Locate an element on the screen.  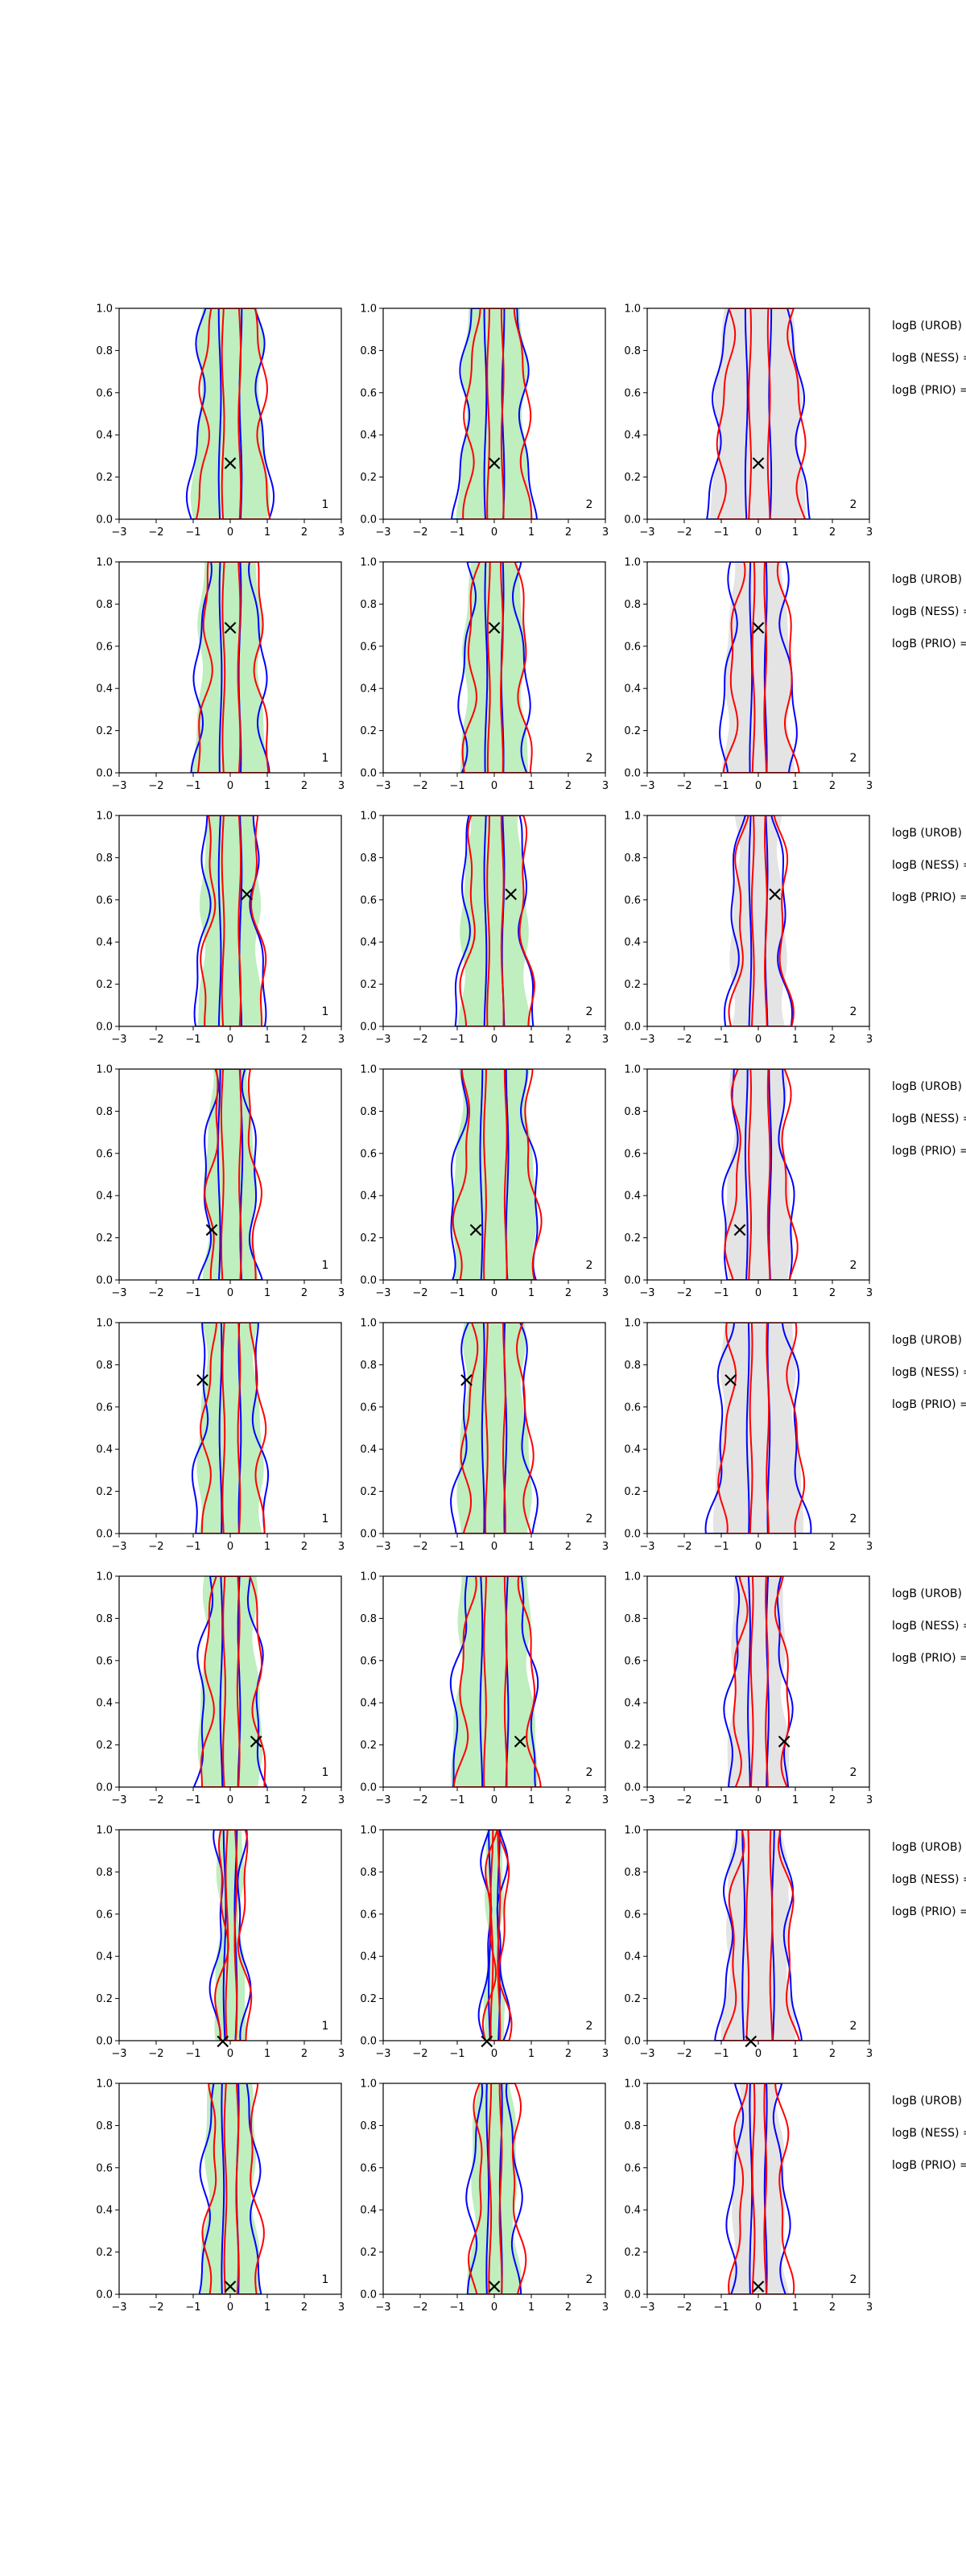
panel-r1-c2: × −3 −2 −1 0 1 2 3 0.0 0.2 0.4 0.6 0.8 1.0 2 is located at coordinates (484, 421).